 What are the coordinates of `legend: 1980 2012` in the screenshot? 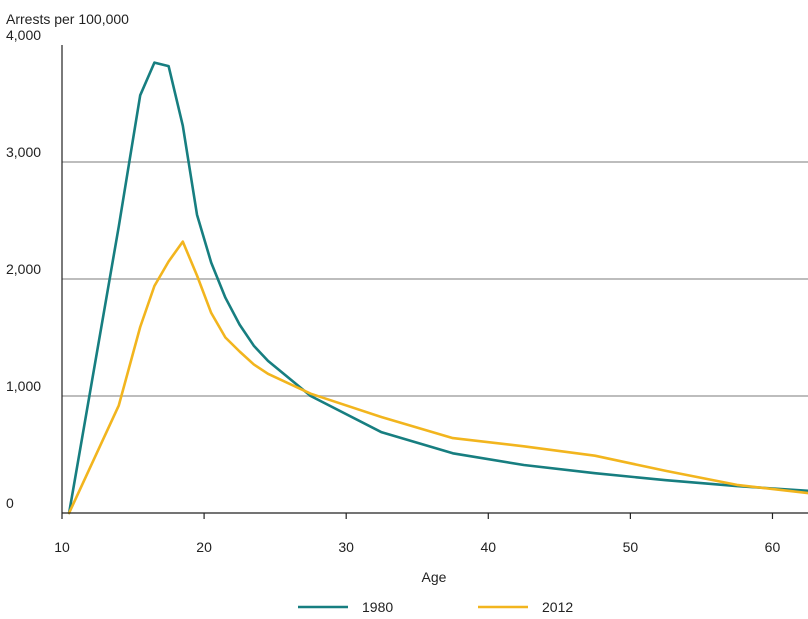 It's located at (435, 607).